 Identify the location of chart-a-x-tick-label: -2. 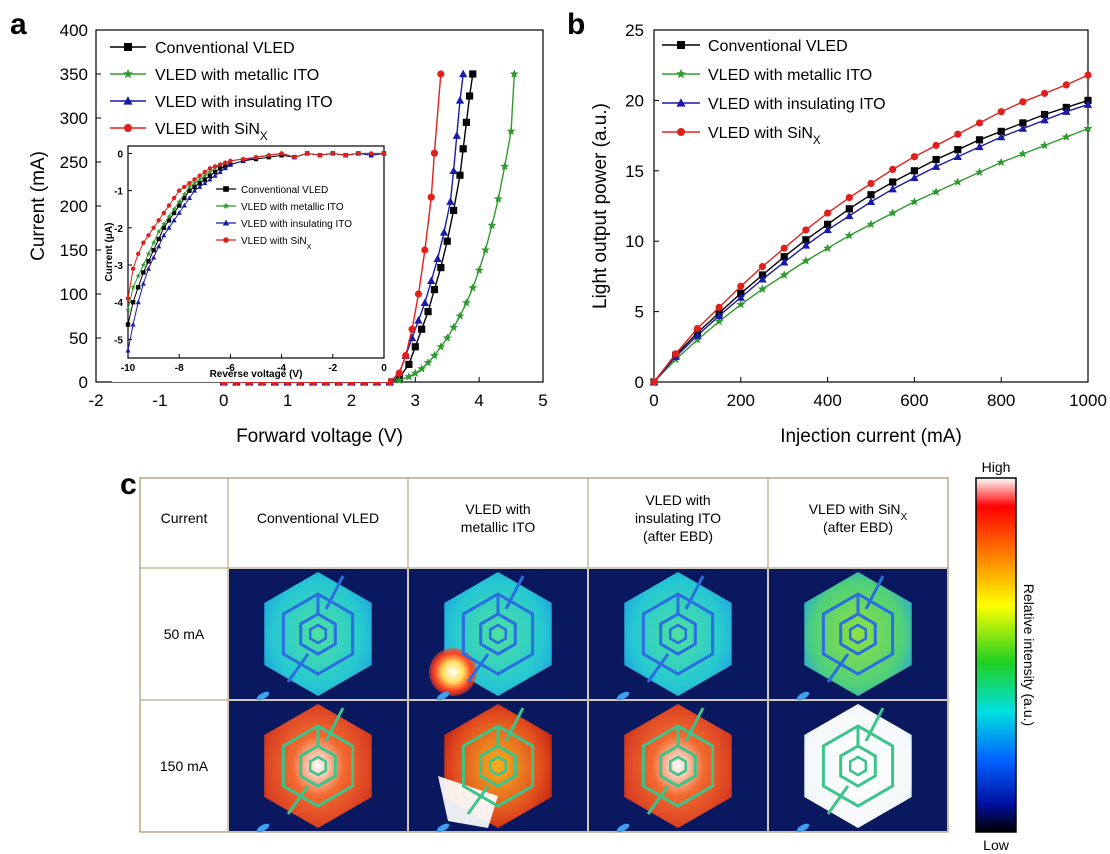
(95, 400).